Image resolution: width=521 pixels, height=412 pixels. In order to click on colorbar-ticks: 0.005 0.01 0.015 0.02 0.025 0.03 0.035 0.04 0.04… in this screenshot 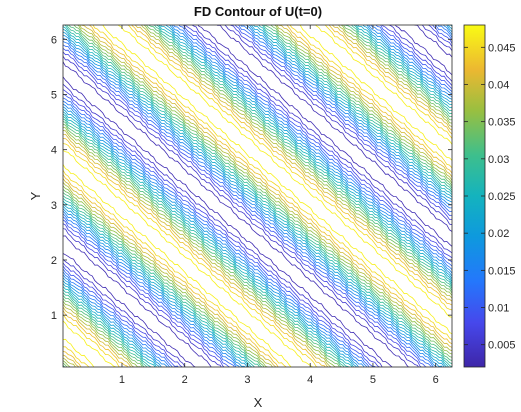, I will do `click(490, 197)`.